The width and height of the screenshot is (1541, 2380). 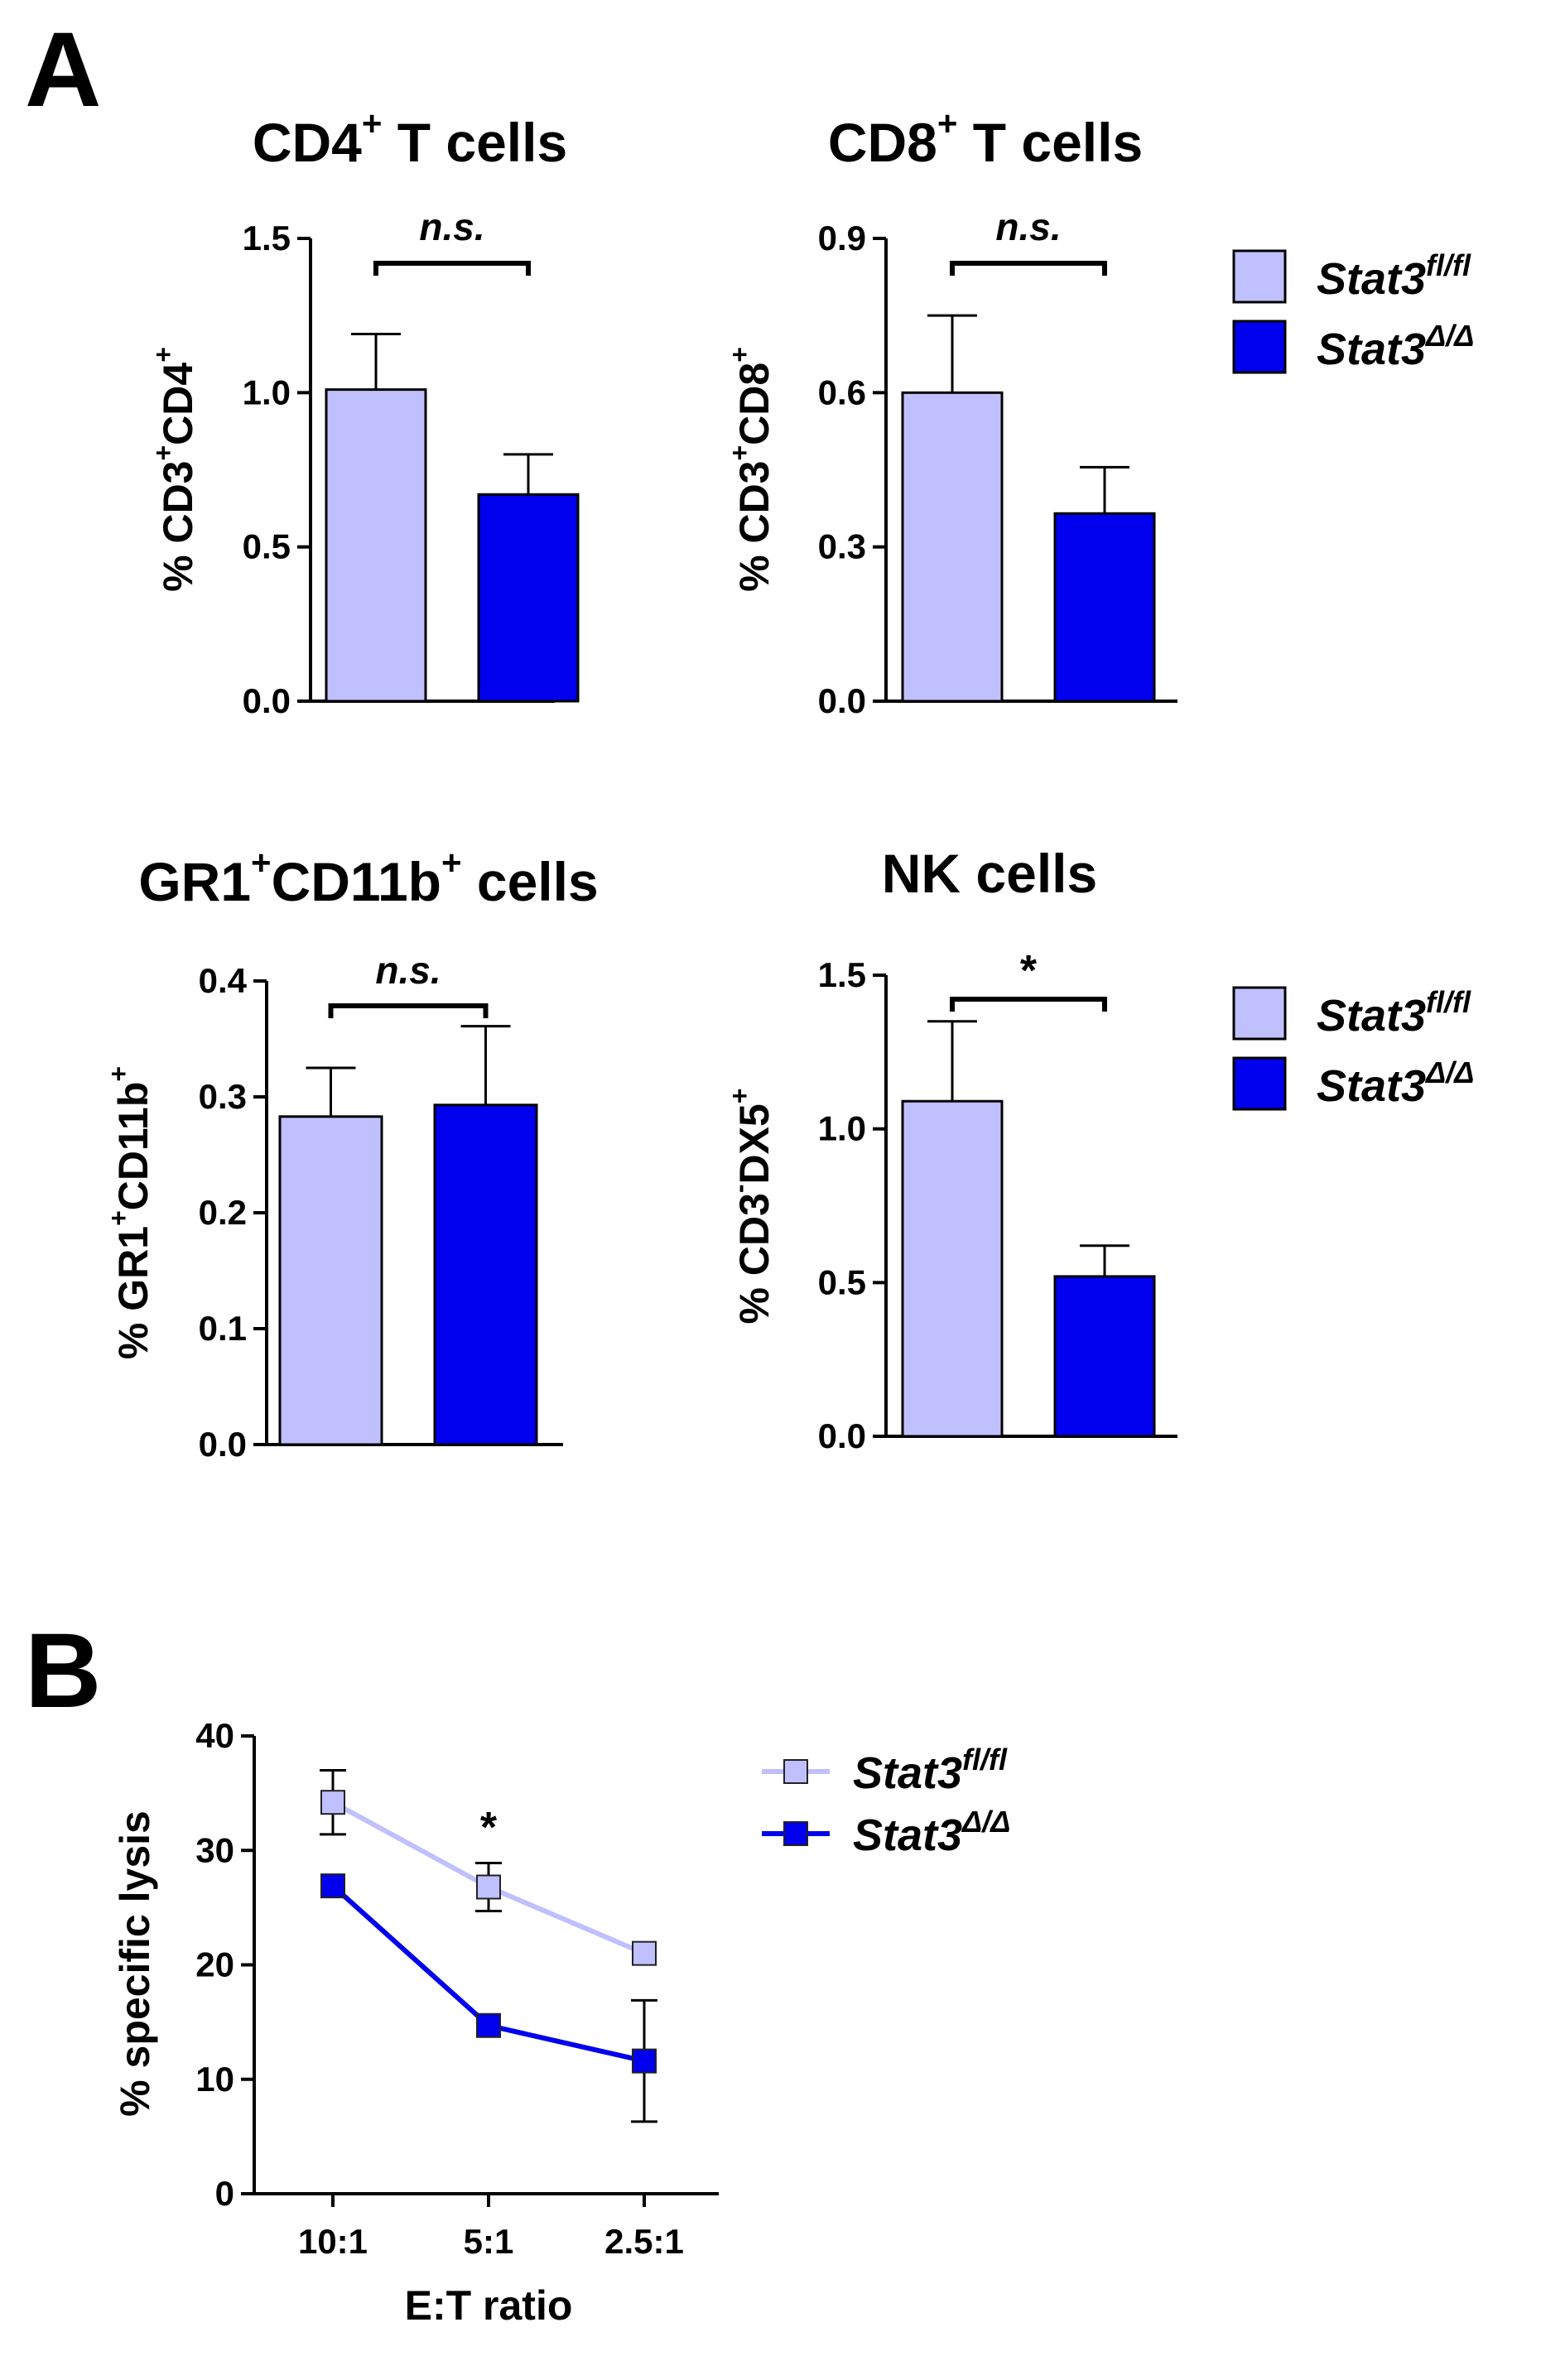 I want to click on y-axis-label: % specific lysis, so click(x=135, y=1963).